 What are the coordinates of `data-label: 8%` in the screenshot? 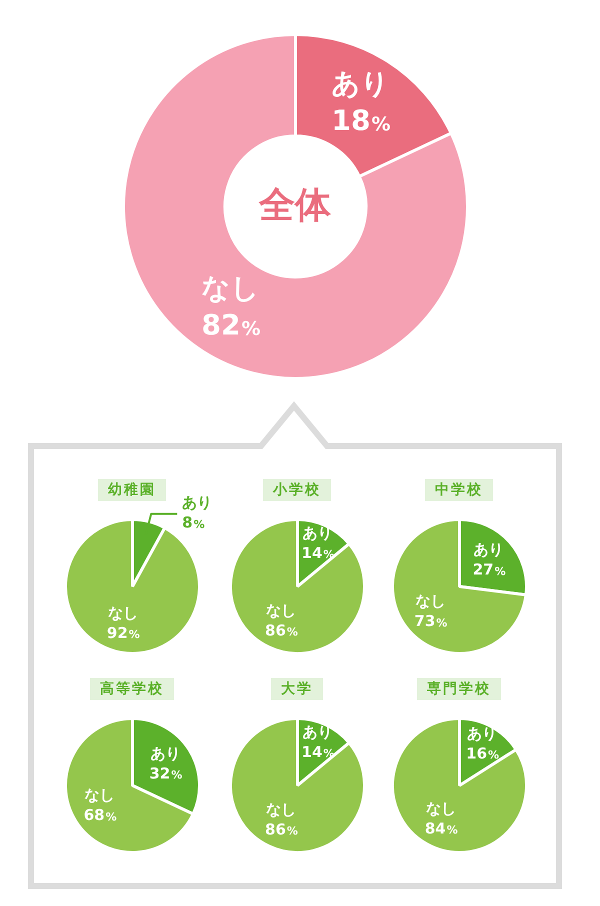 It's located at (193, 522).